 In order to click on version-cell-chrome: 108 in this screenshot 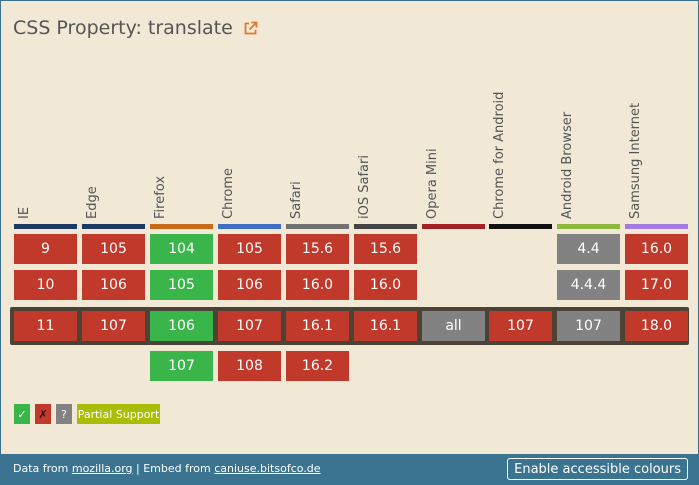, I will do `click(249, 366)`.